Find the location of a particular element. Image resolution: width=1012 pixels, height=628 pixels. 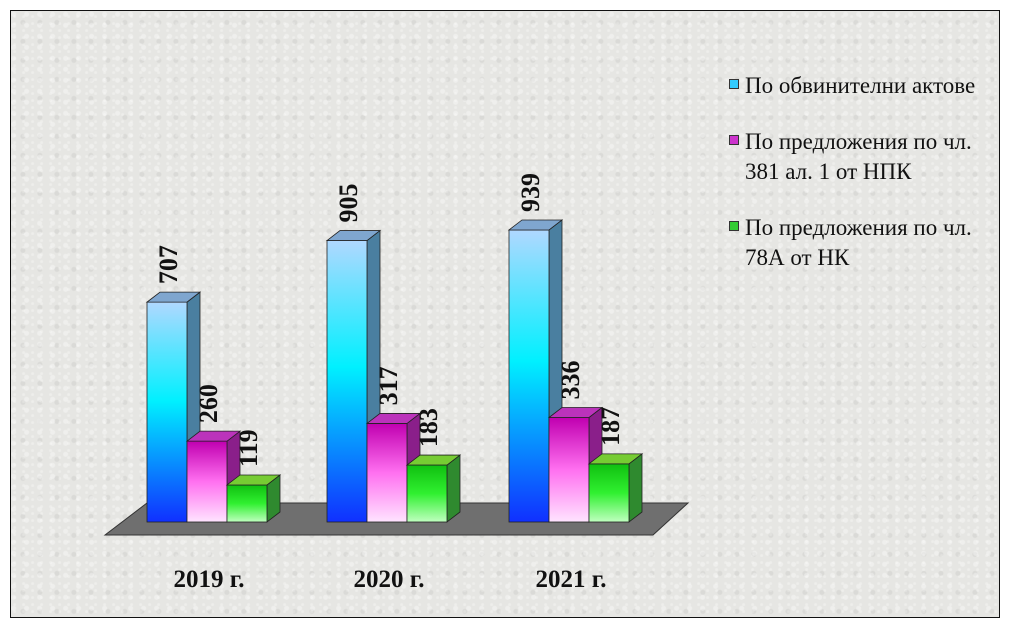

bar-3-2020 is located at coordinates (433, 488).